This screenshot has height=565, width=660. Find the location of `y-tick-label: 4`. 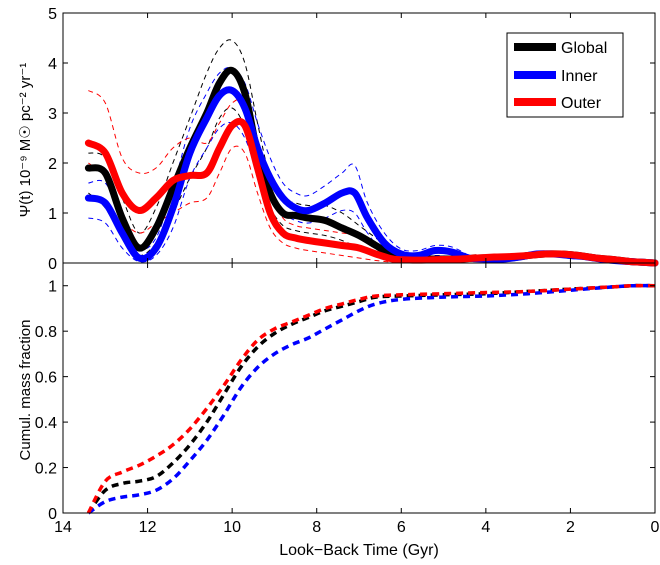

y-tick-label: 4 is located at coordinates (52, 64).